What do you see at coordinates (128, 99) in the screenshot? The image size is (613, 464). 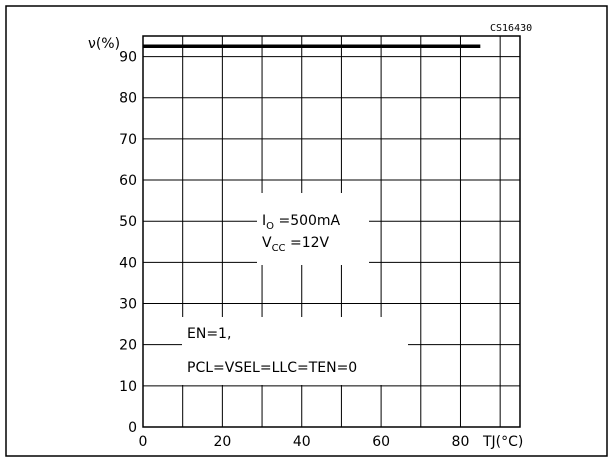 I see `y-tick-label: 80` at bounding box center [128, 99].